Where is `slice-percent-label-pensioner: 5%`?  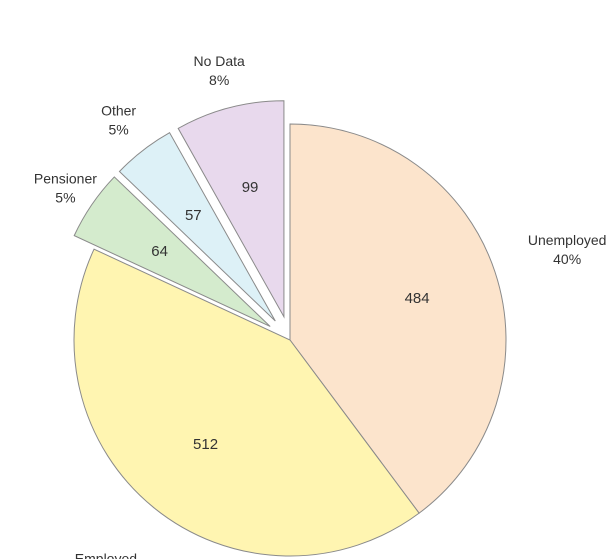
slice-percent-label-pensioner: 5% is located at coordinates (65, 198).